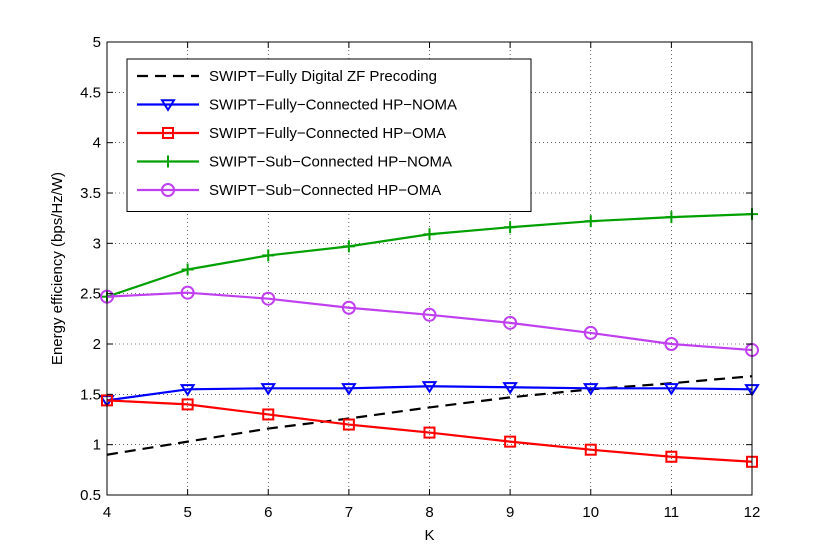  I want to click on x-tick-label: 12, so click(752, 512).